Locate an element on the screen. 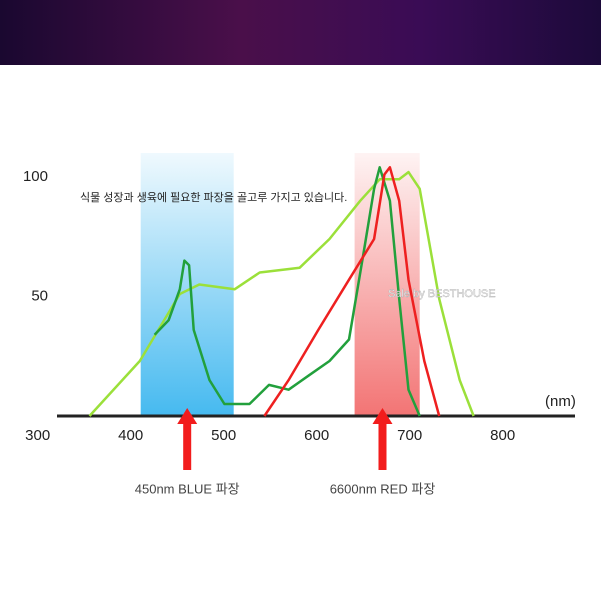 This screenshot has height=601, width=601. watermark: Sale by BESTHOUSE is located at coordinates (442, 294).